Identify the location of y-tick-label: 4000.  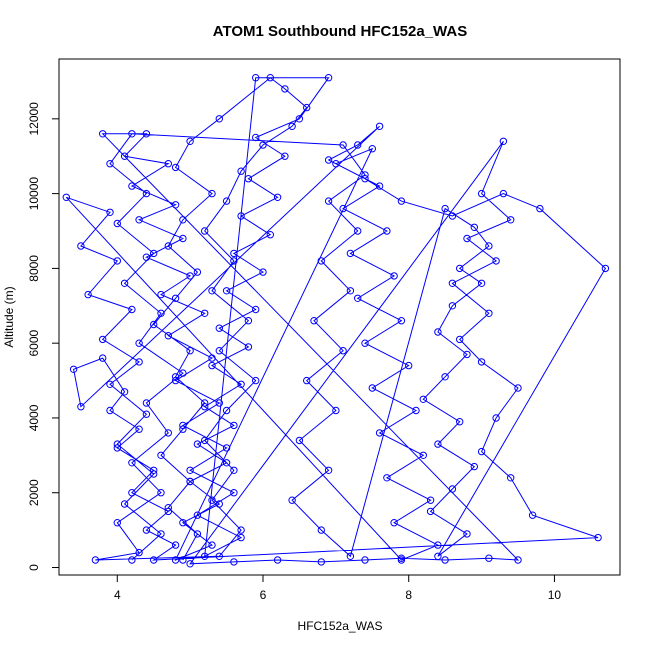
(34, 417).